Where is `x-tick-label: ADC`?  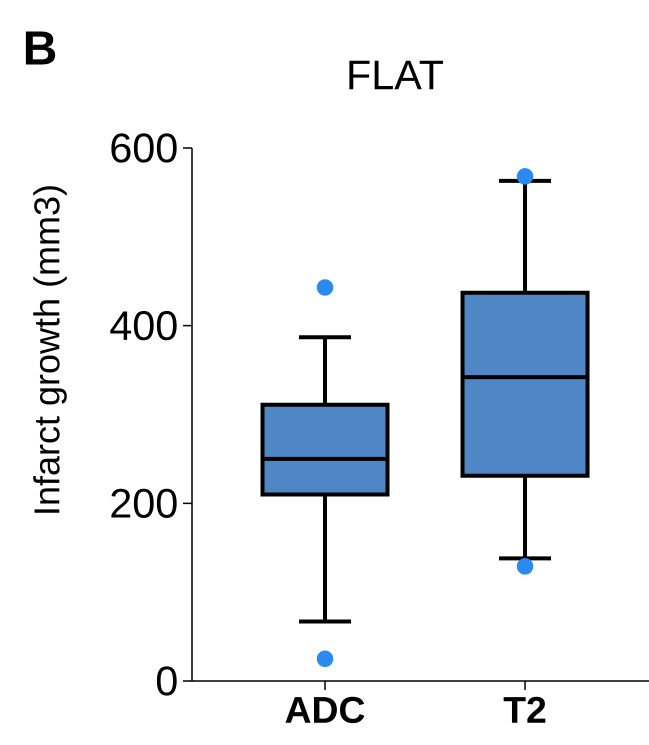 x-tick-label: ADC is located at coordinates (324, 710).